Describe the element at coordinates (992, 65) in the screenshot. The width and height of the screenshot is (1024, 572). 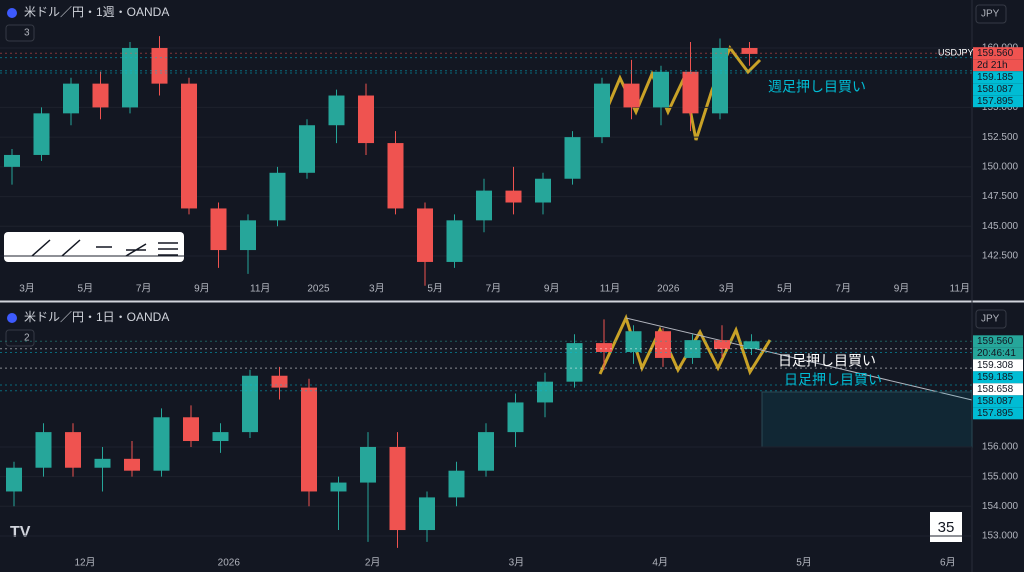
I see `countdown: 2d 21h` at that location.